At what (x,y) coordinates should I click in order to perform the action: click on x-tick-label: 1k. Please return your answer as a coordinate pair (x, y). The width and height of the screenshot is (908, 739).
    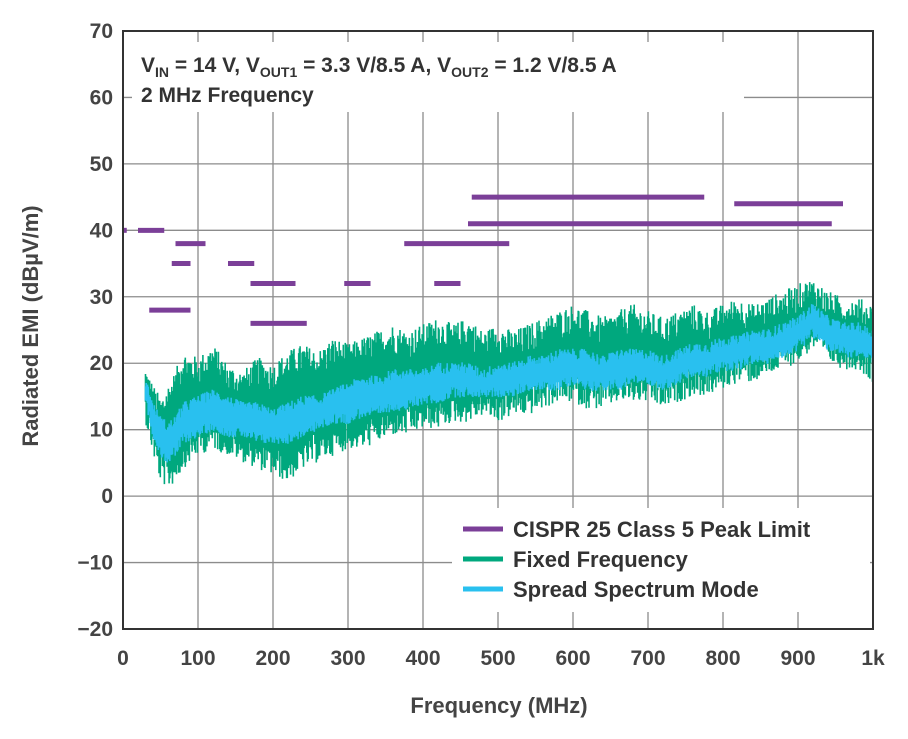
    Looking at the image, I should click on (873, 658).